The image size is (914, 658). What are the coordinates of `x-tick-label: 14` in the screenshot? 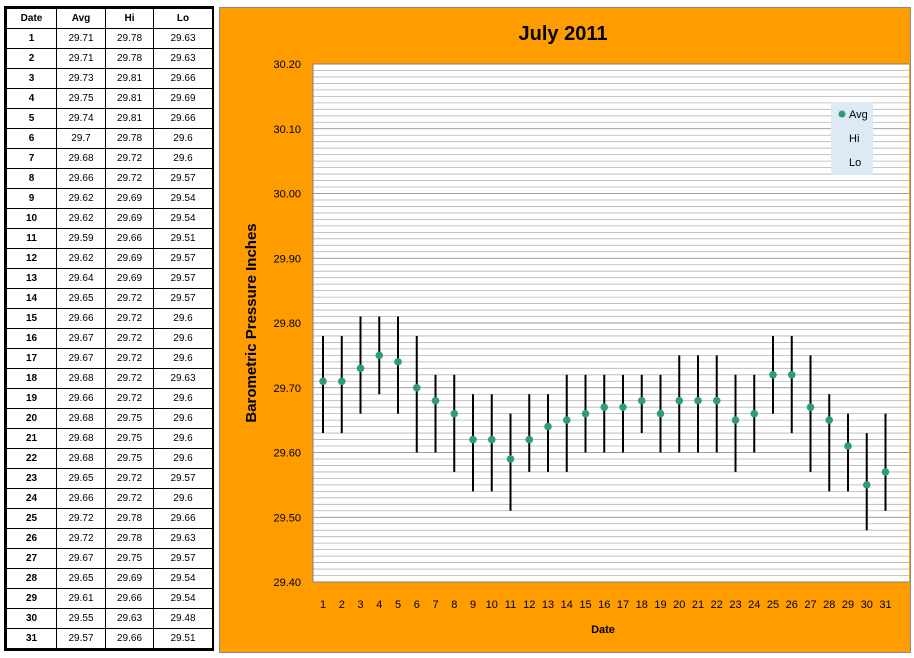 It's located at (567, 605).